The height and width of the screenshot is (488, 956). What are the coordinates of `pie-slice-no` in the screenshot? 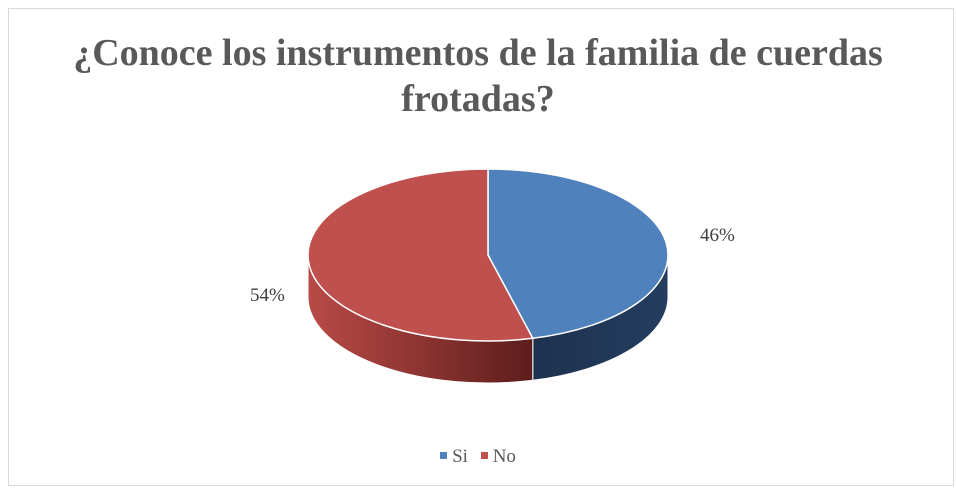 It's located at (420, 255).